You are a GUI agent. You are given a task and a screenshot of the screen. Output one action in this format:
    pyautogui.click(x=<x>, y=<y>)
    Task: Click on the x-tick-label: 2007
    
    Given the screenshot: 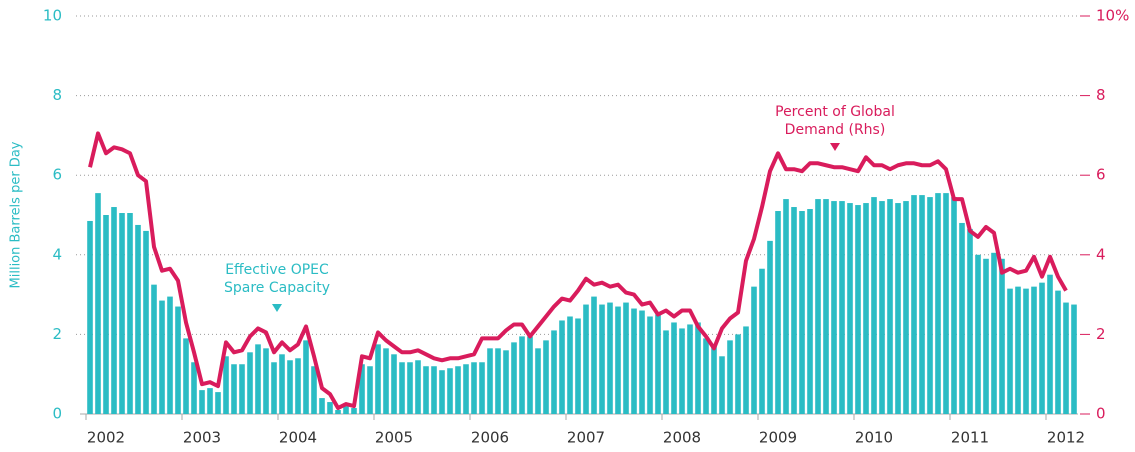 What is the action you would take?
    pyautogui.click(x=586, y=438)
    